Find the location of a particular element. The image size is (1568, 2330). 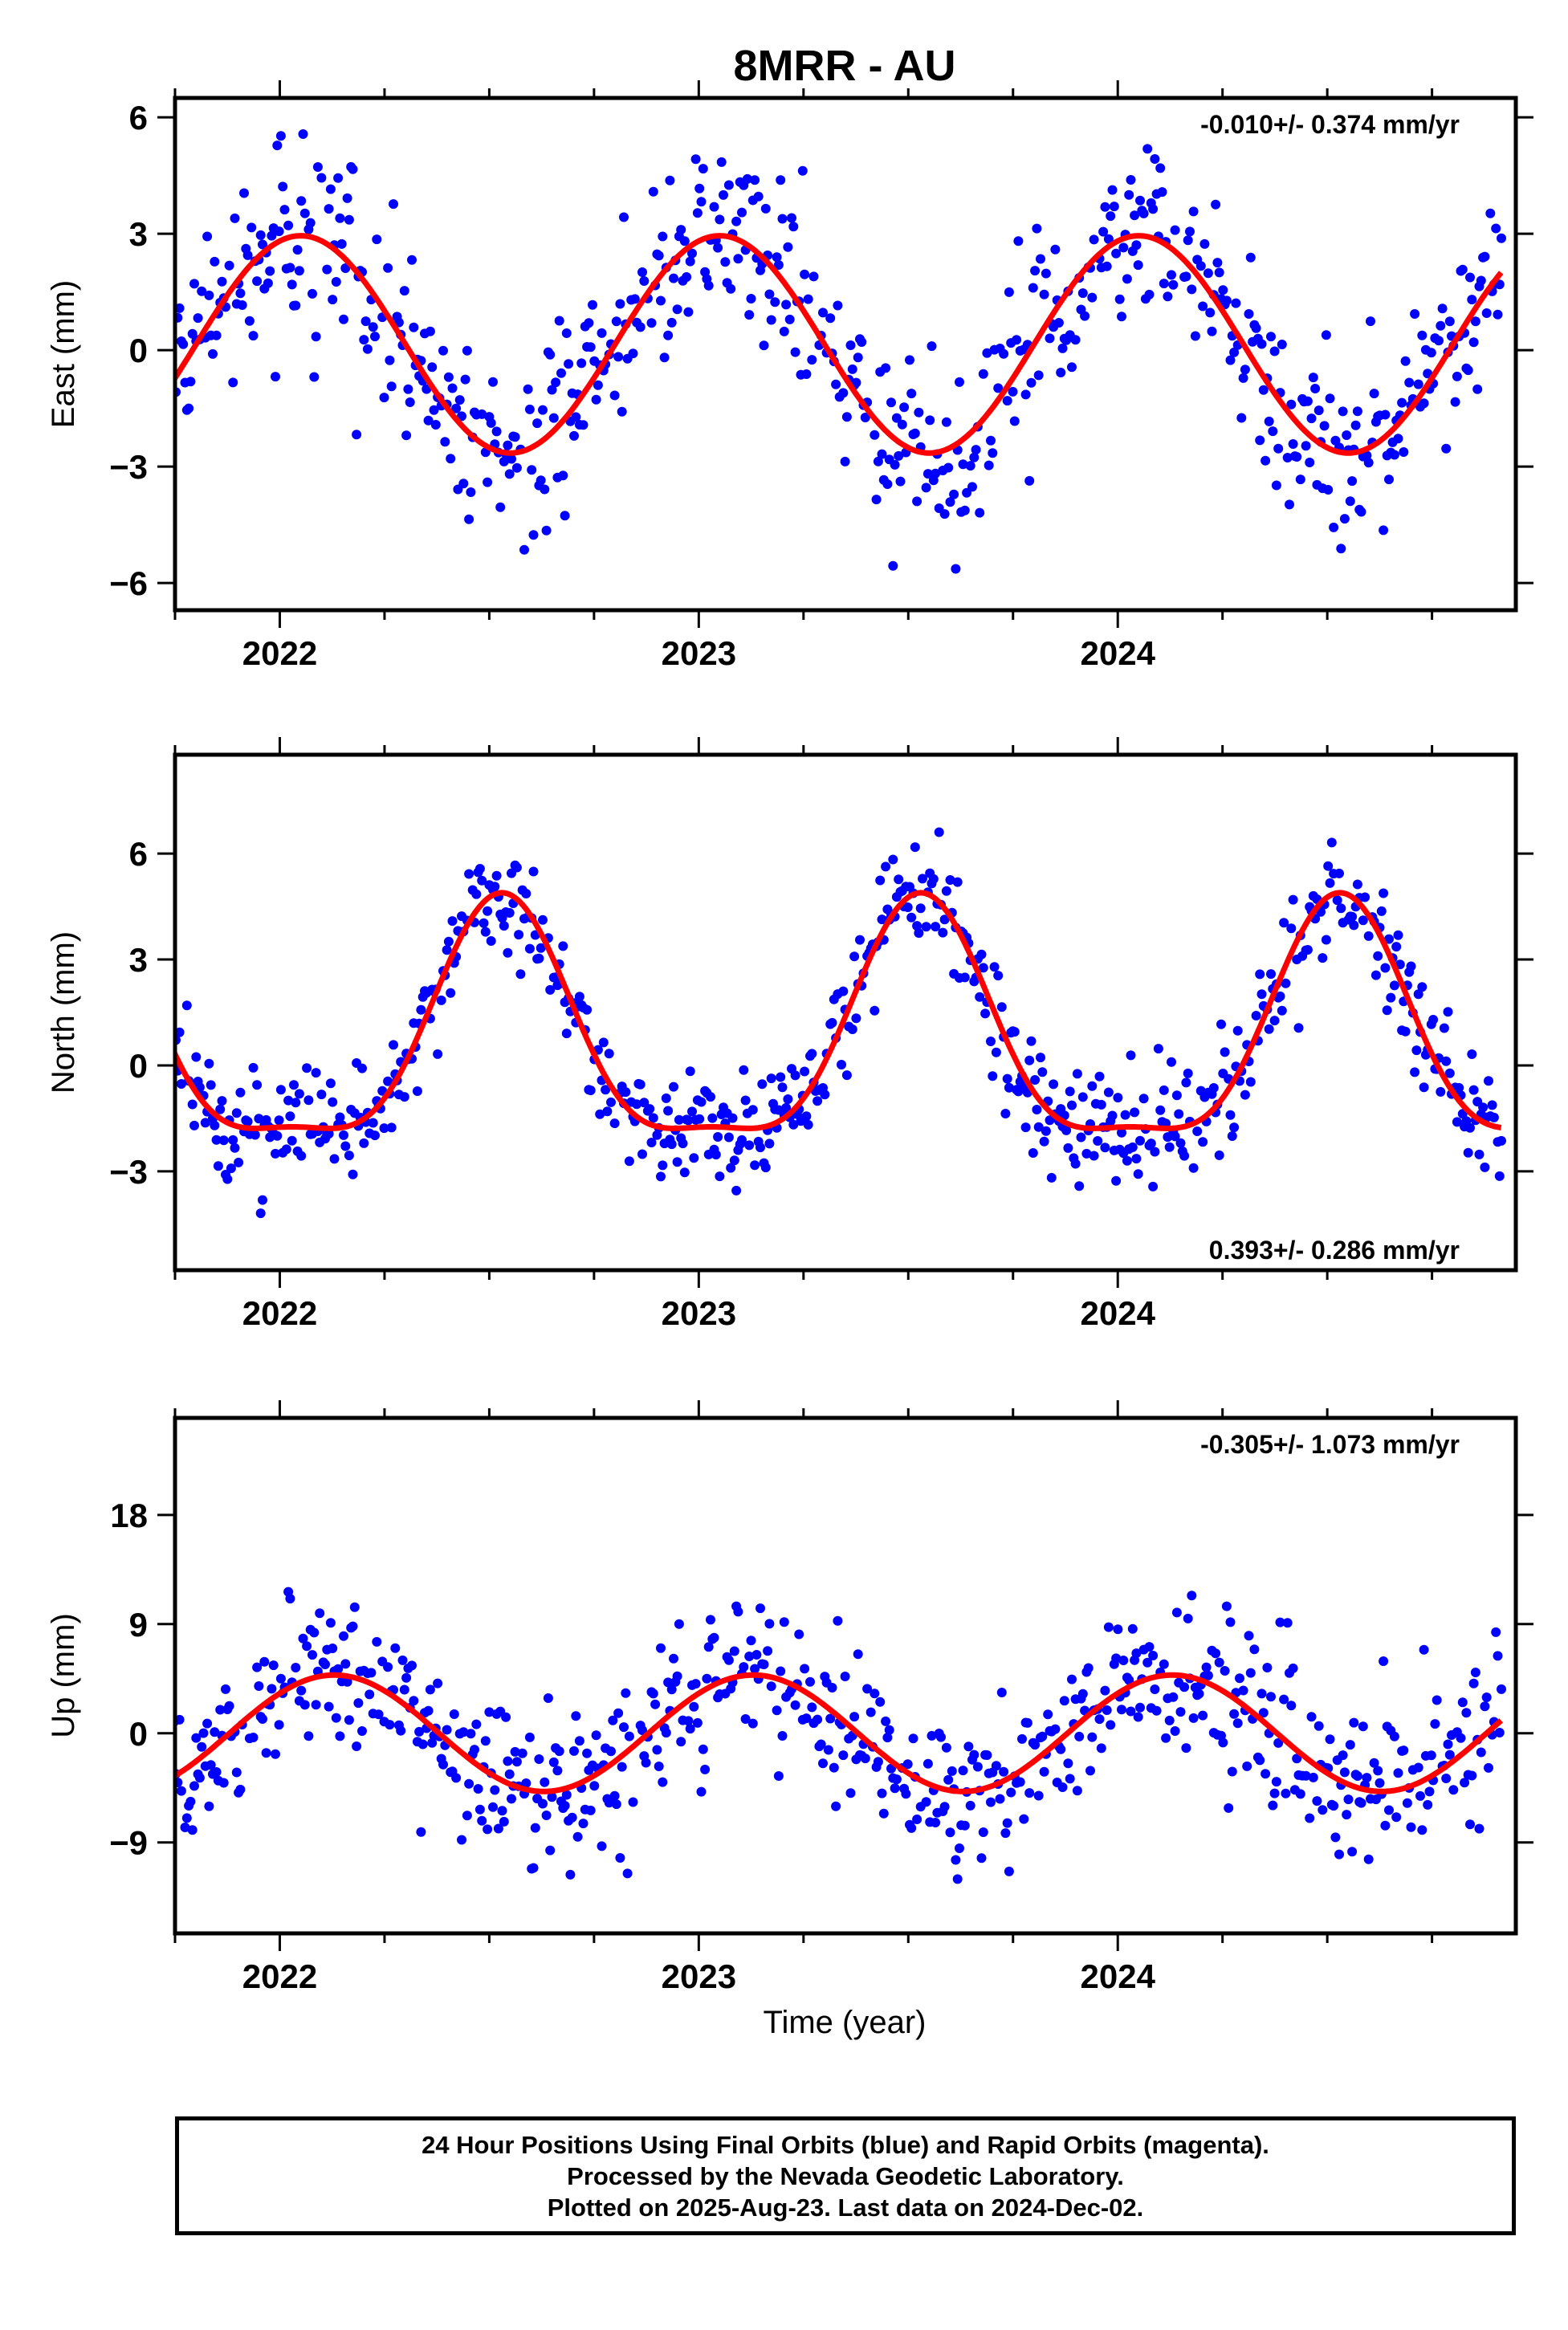

y-axis-label: North (mm) is located at coordinates (63, 1012).